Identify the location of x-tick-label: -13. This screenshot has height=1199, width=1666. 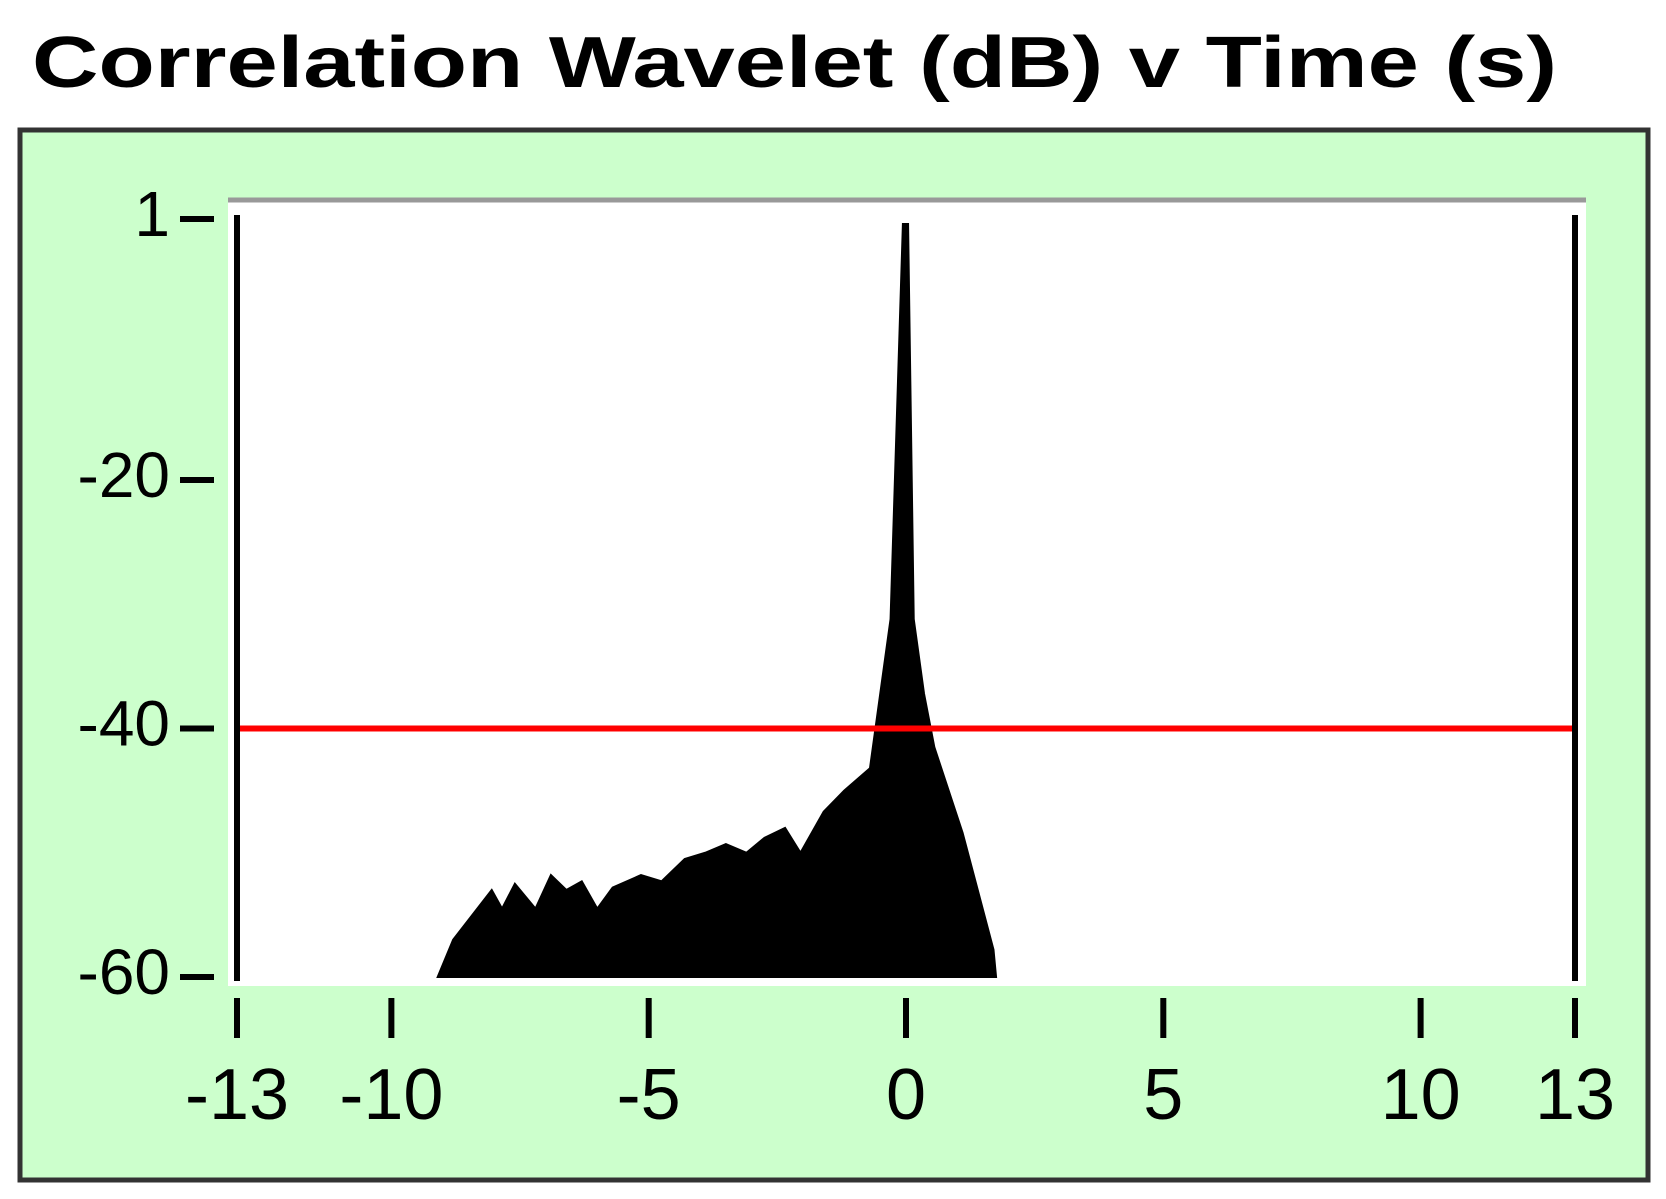
(237, 1095).